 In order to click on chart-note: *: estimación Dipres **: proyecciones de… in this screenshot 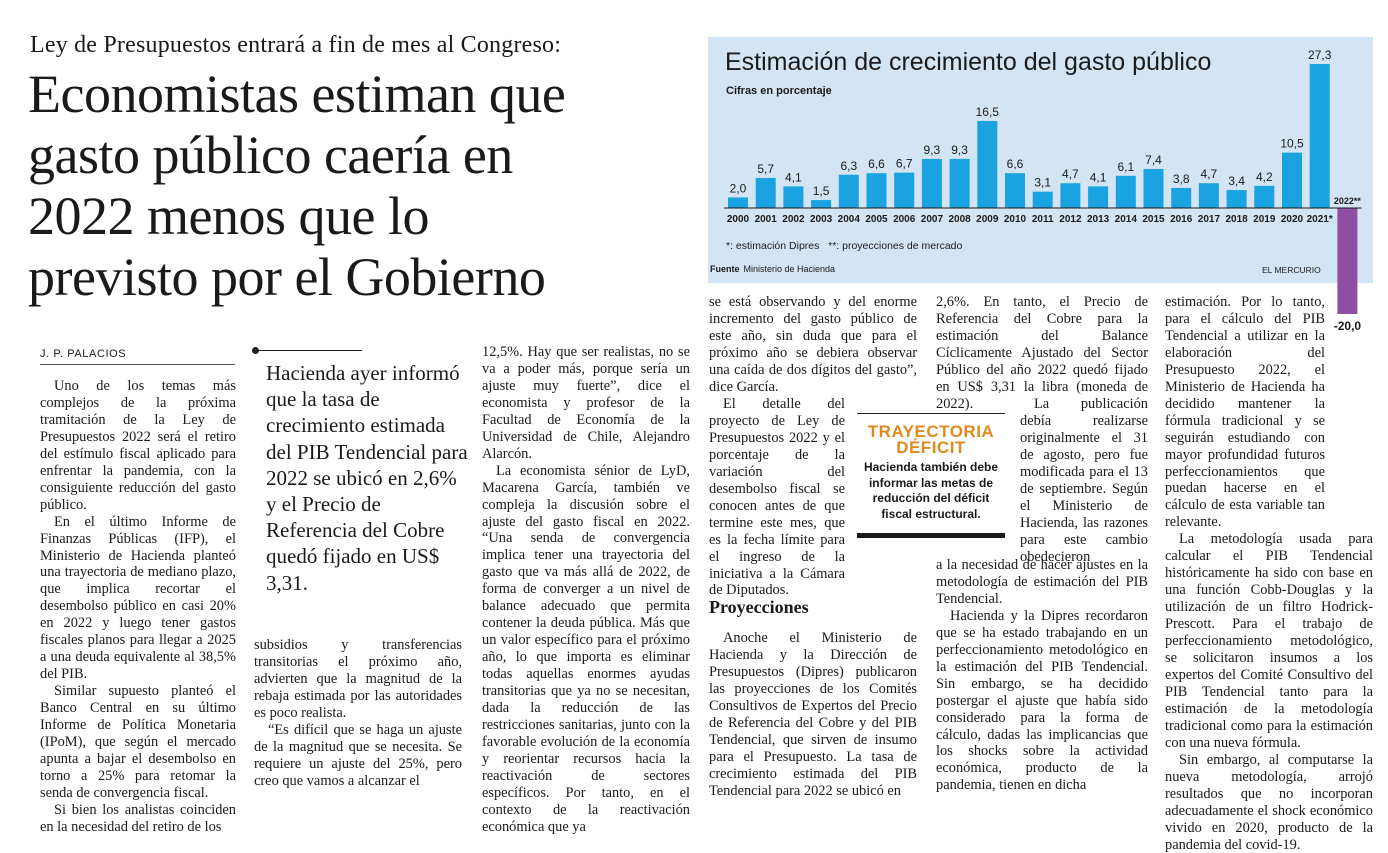, I will do `click(844, 246)`.